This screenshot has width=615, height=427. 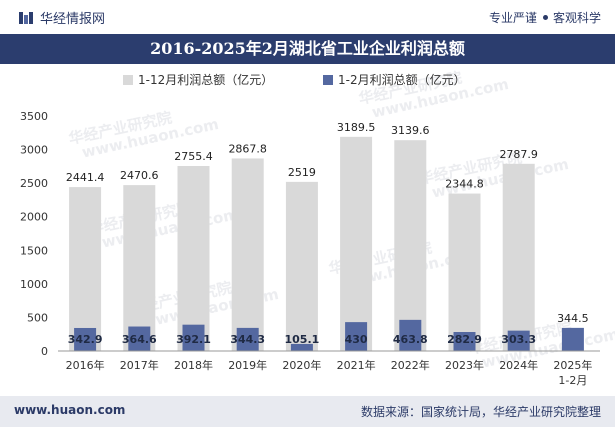 What do you see at coordinates (518, 154) in the screenshot?
I see `value-label-total: 2787.9` at bounding box center [518, 154].